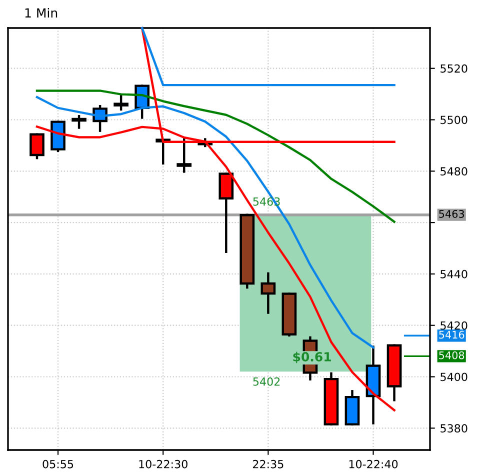  I want to click on x-tick-label: 05:55, so click(58, 464).